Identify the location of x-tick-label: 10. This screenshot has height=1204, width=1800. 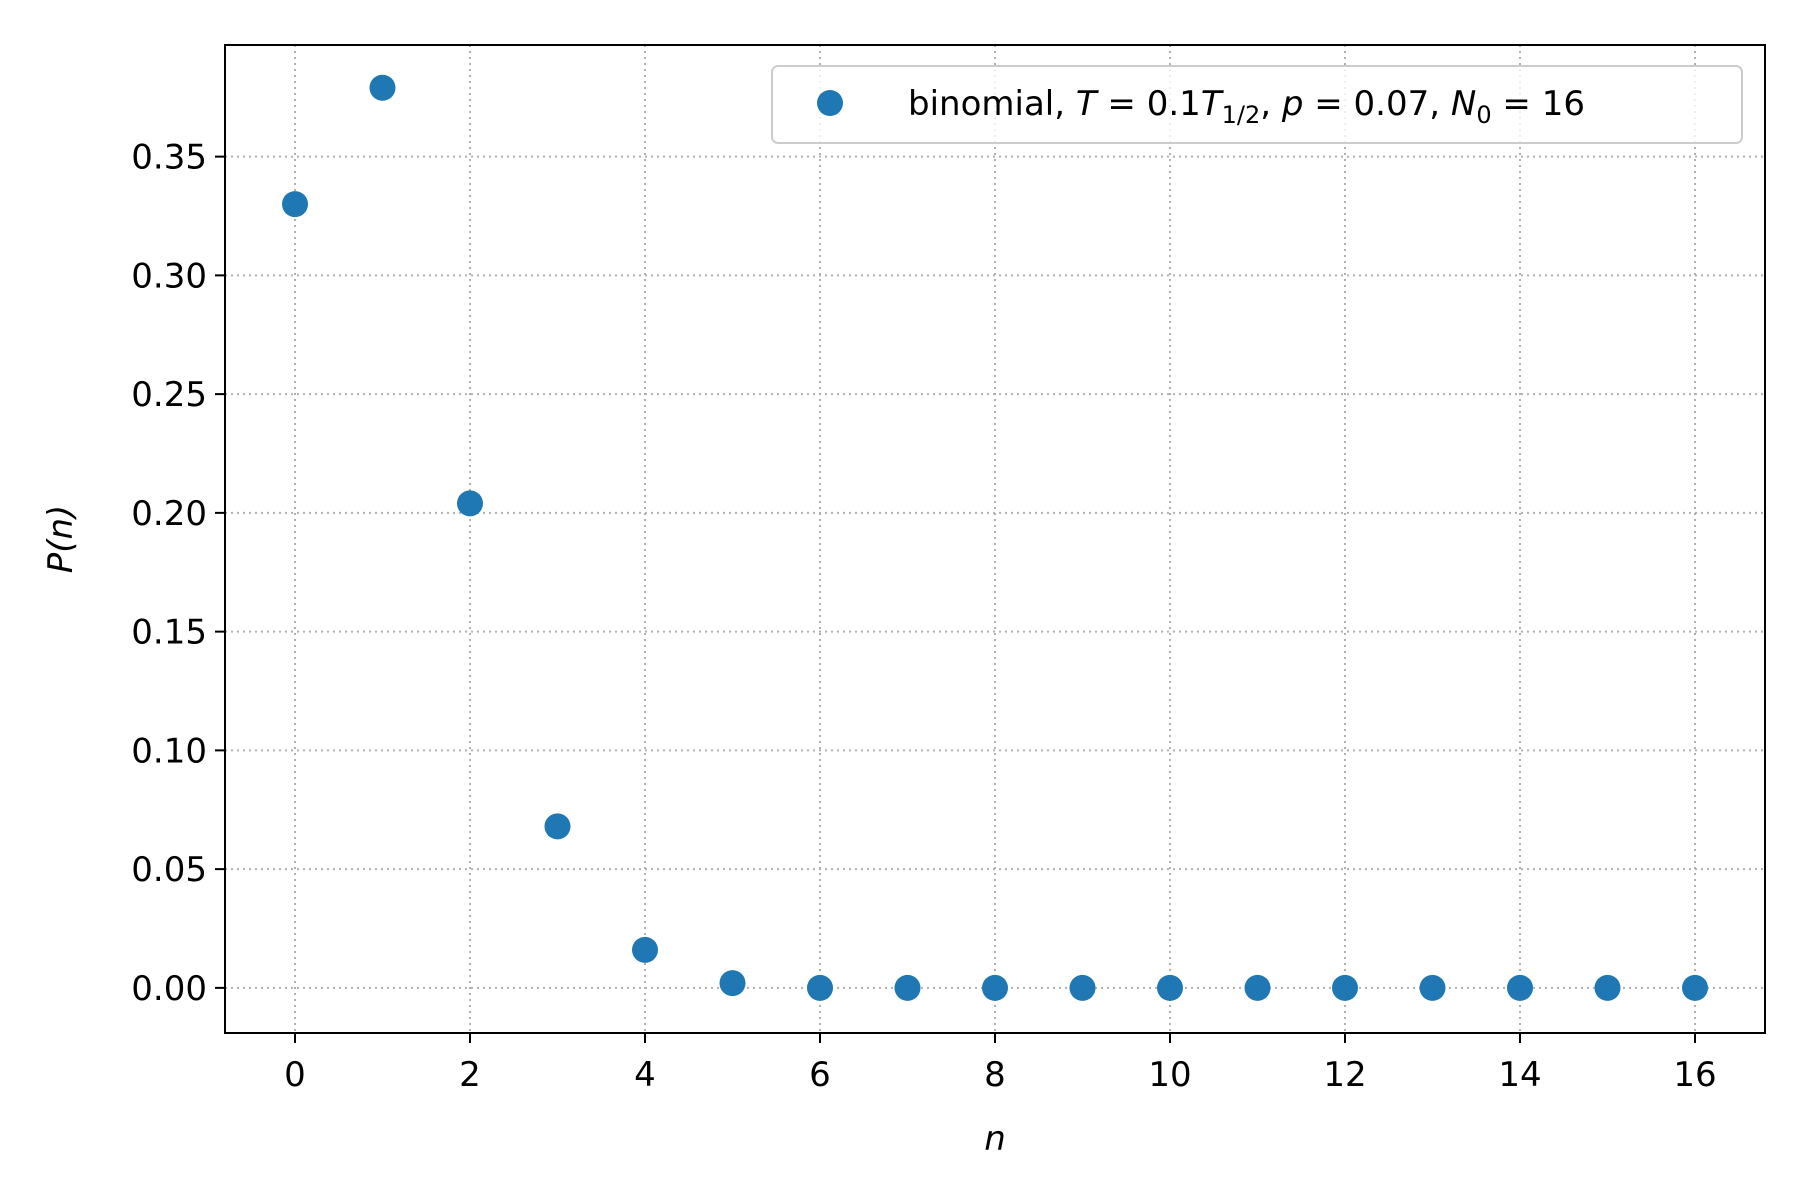
(1169, 1075).